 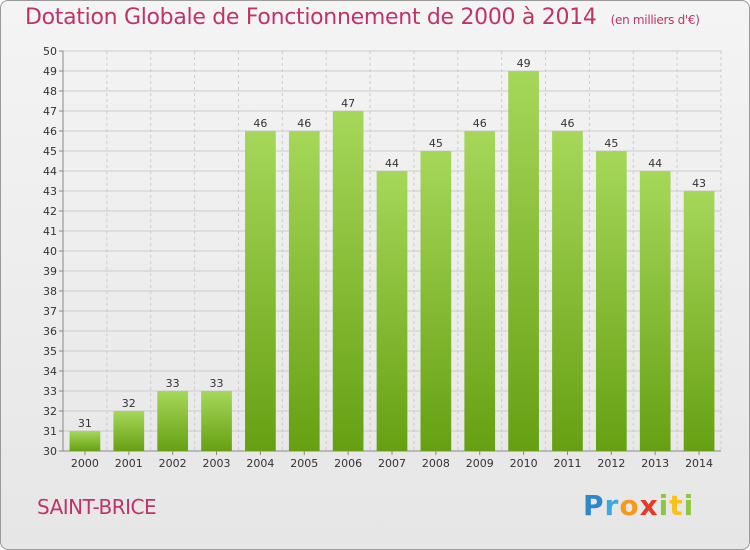 I want to click on y-tick-label: 44, so click(x=50, y=171).